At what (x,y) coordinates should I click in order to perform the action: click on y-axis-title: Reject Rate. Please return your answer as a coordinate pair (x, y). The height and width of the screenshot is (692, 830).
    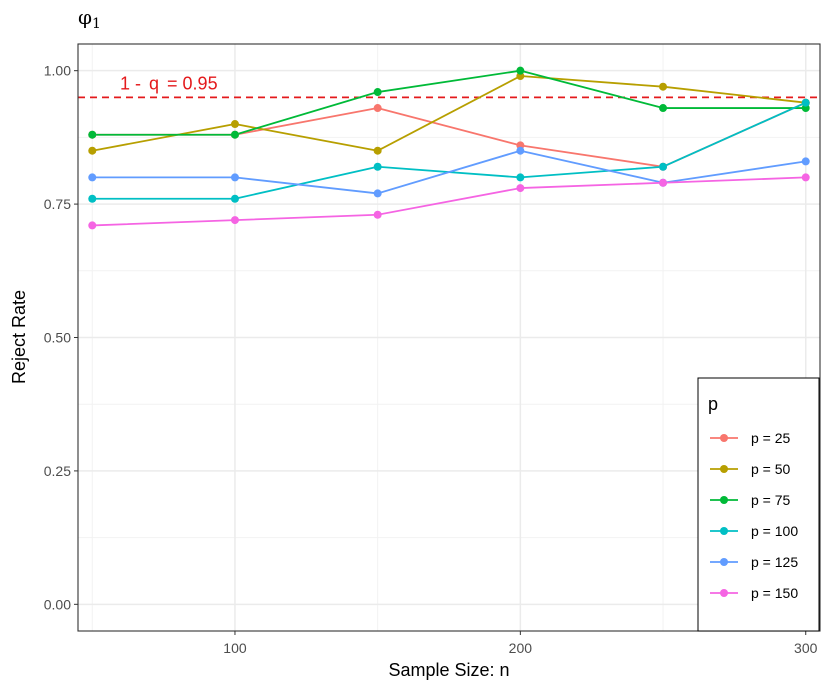
    Looking at the image, I should click on (19, 337).